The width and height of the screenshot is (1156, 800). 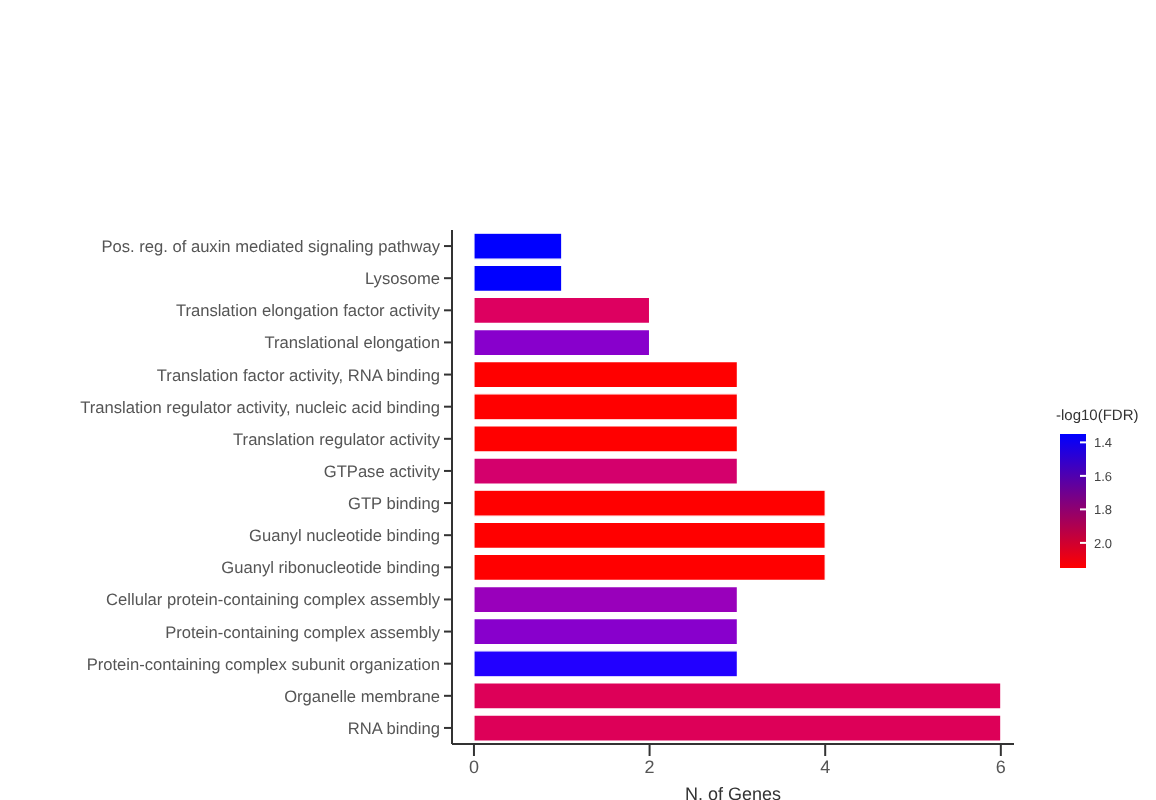 What do you see at coordinates (337, 438) in the screenshot?
I see `y-tick-label: Translation regulator activity` at bounding box center [337, 438].